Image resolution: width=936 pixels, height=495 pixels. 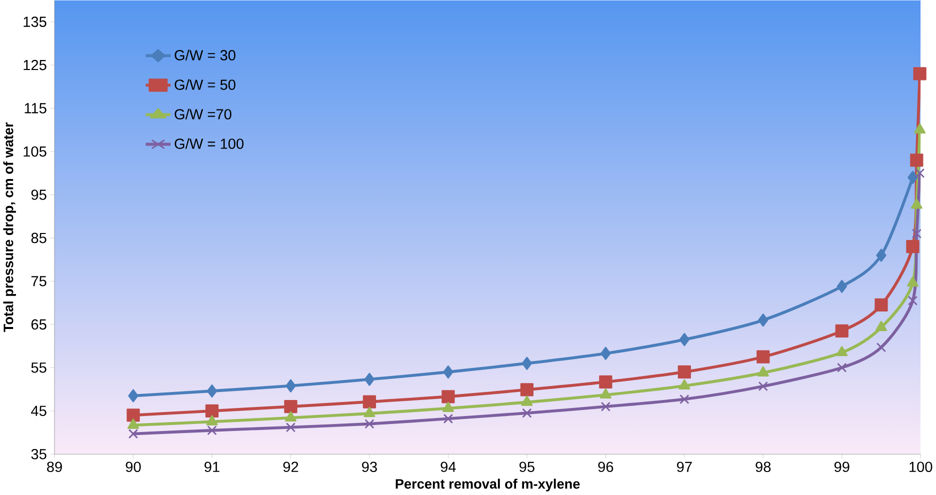 What do you see at coordinates (38, 281) in the screenshot?
I see `y-tick-label: 75` at bounding box center [38, 281].